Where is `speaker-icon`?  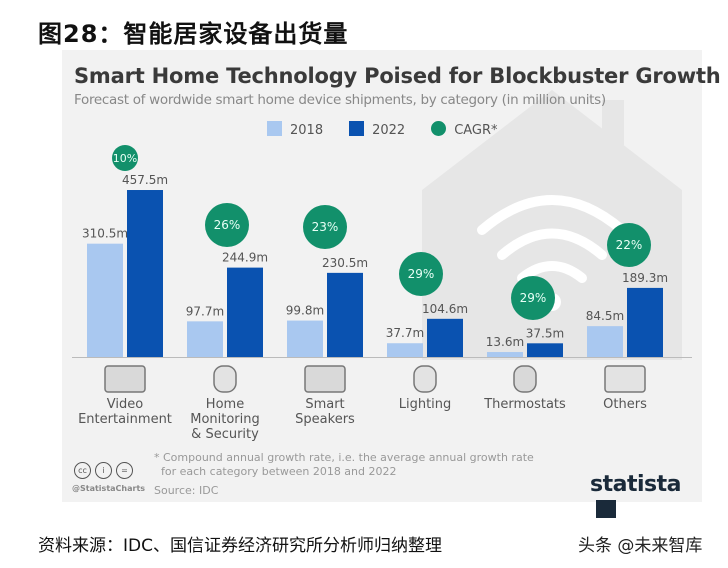 speaker-icon is located at coordinates (325, 379).